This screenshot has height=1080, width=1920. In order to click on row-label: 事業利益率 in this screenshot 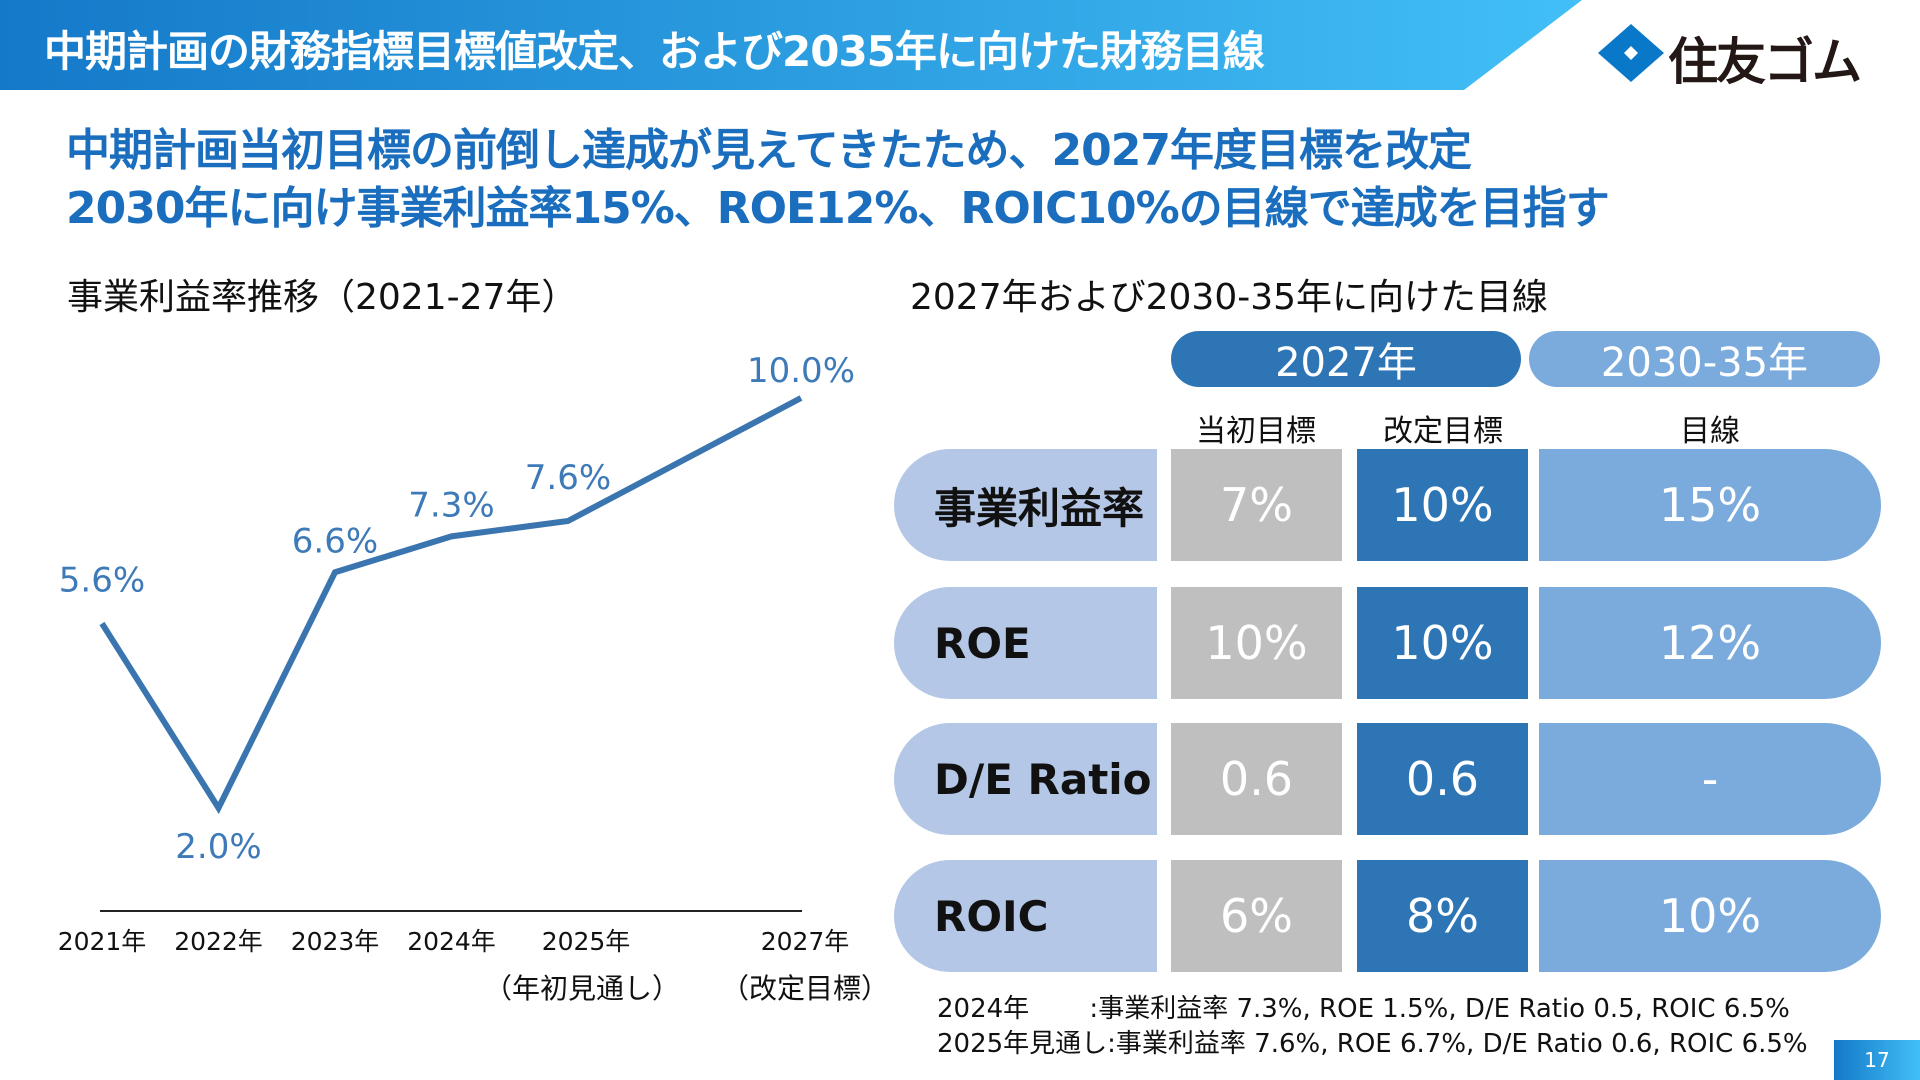, I will do `click(1025, 505)`.